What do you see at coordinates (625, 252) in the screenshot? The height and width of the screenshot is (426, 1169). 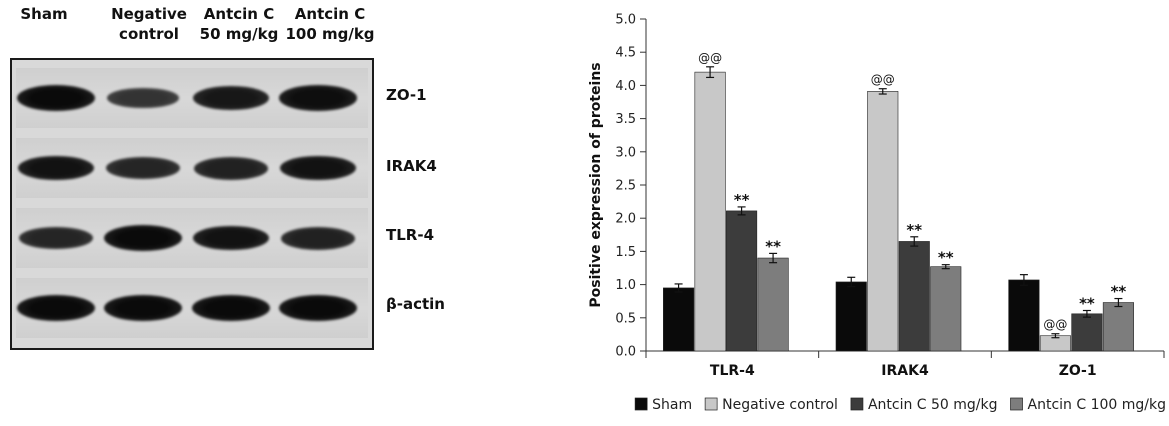 I see `y-tick-label: 1.5` at bounding box center [625, 252].